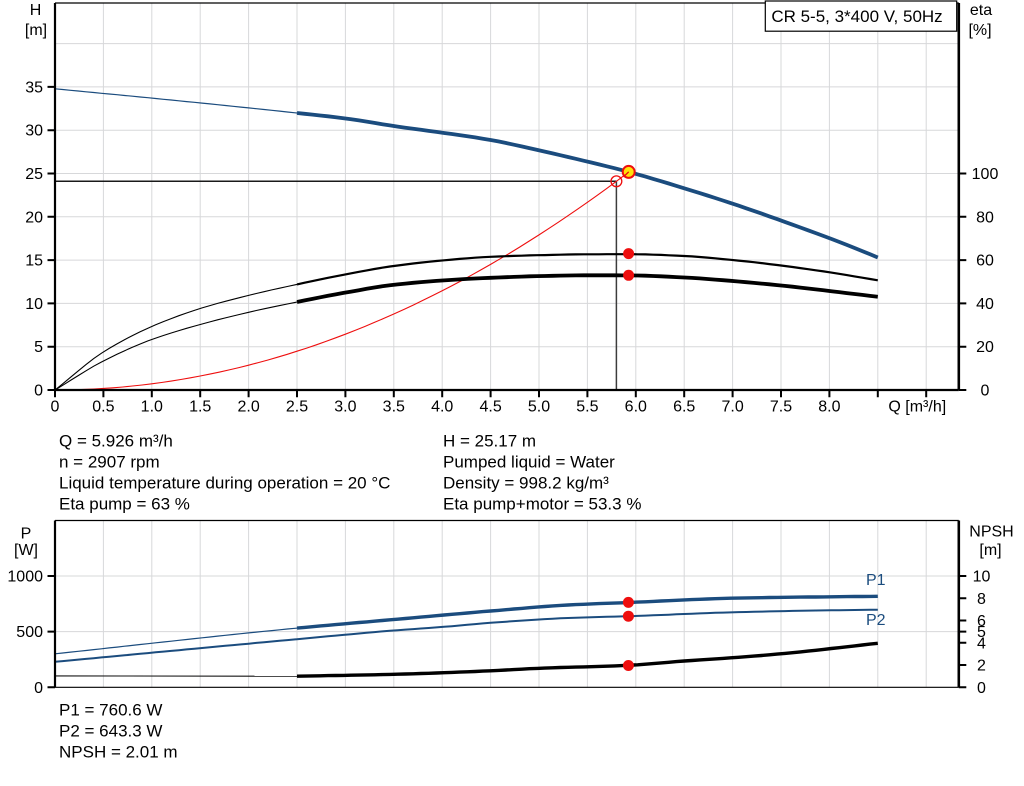 Image resolution: width=1024 pixels, height=786 pixels. What do you see at coordinates (876, 620) in the screenshot?
I see `svg-text: P2` at bounding box center [876, 620].